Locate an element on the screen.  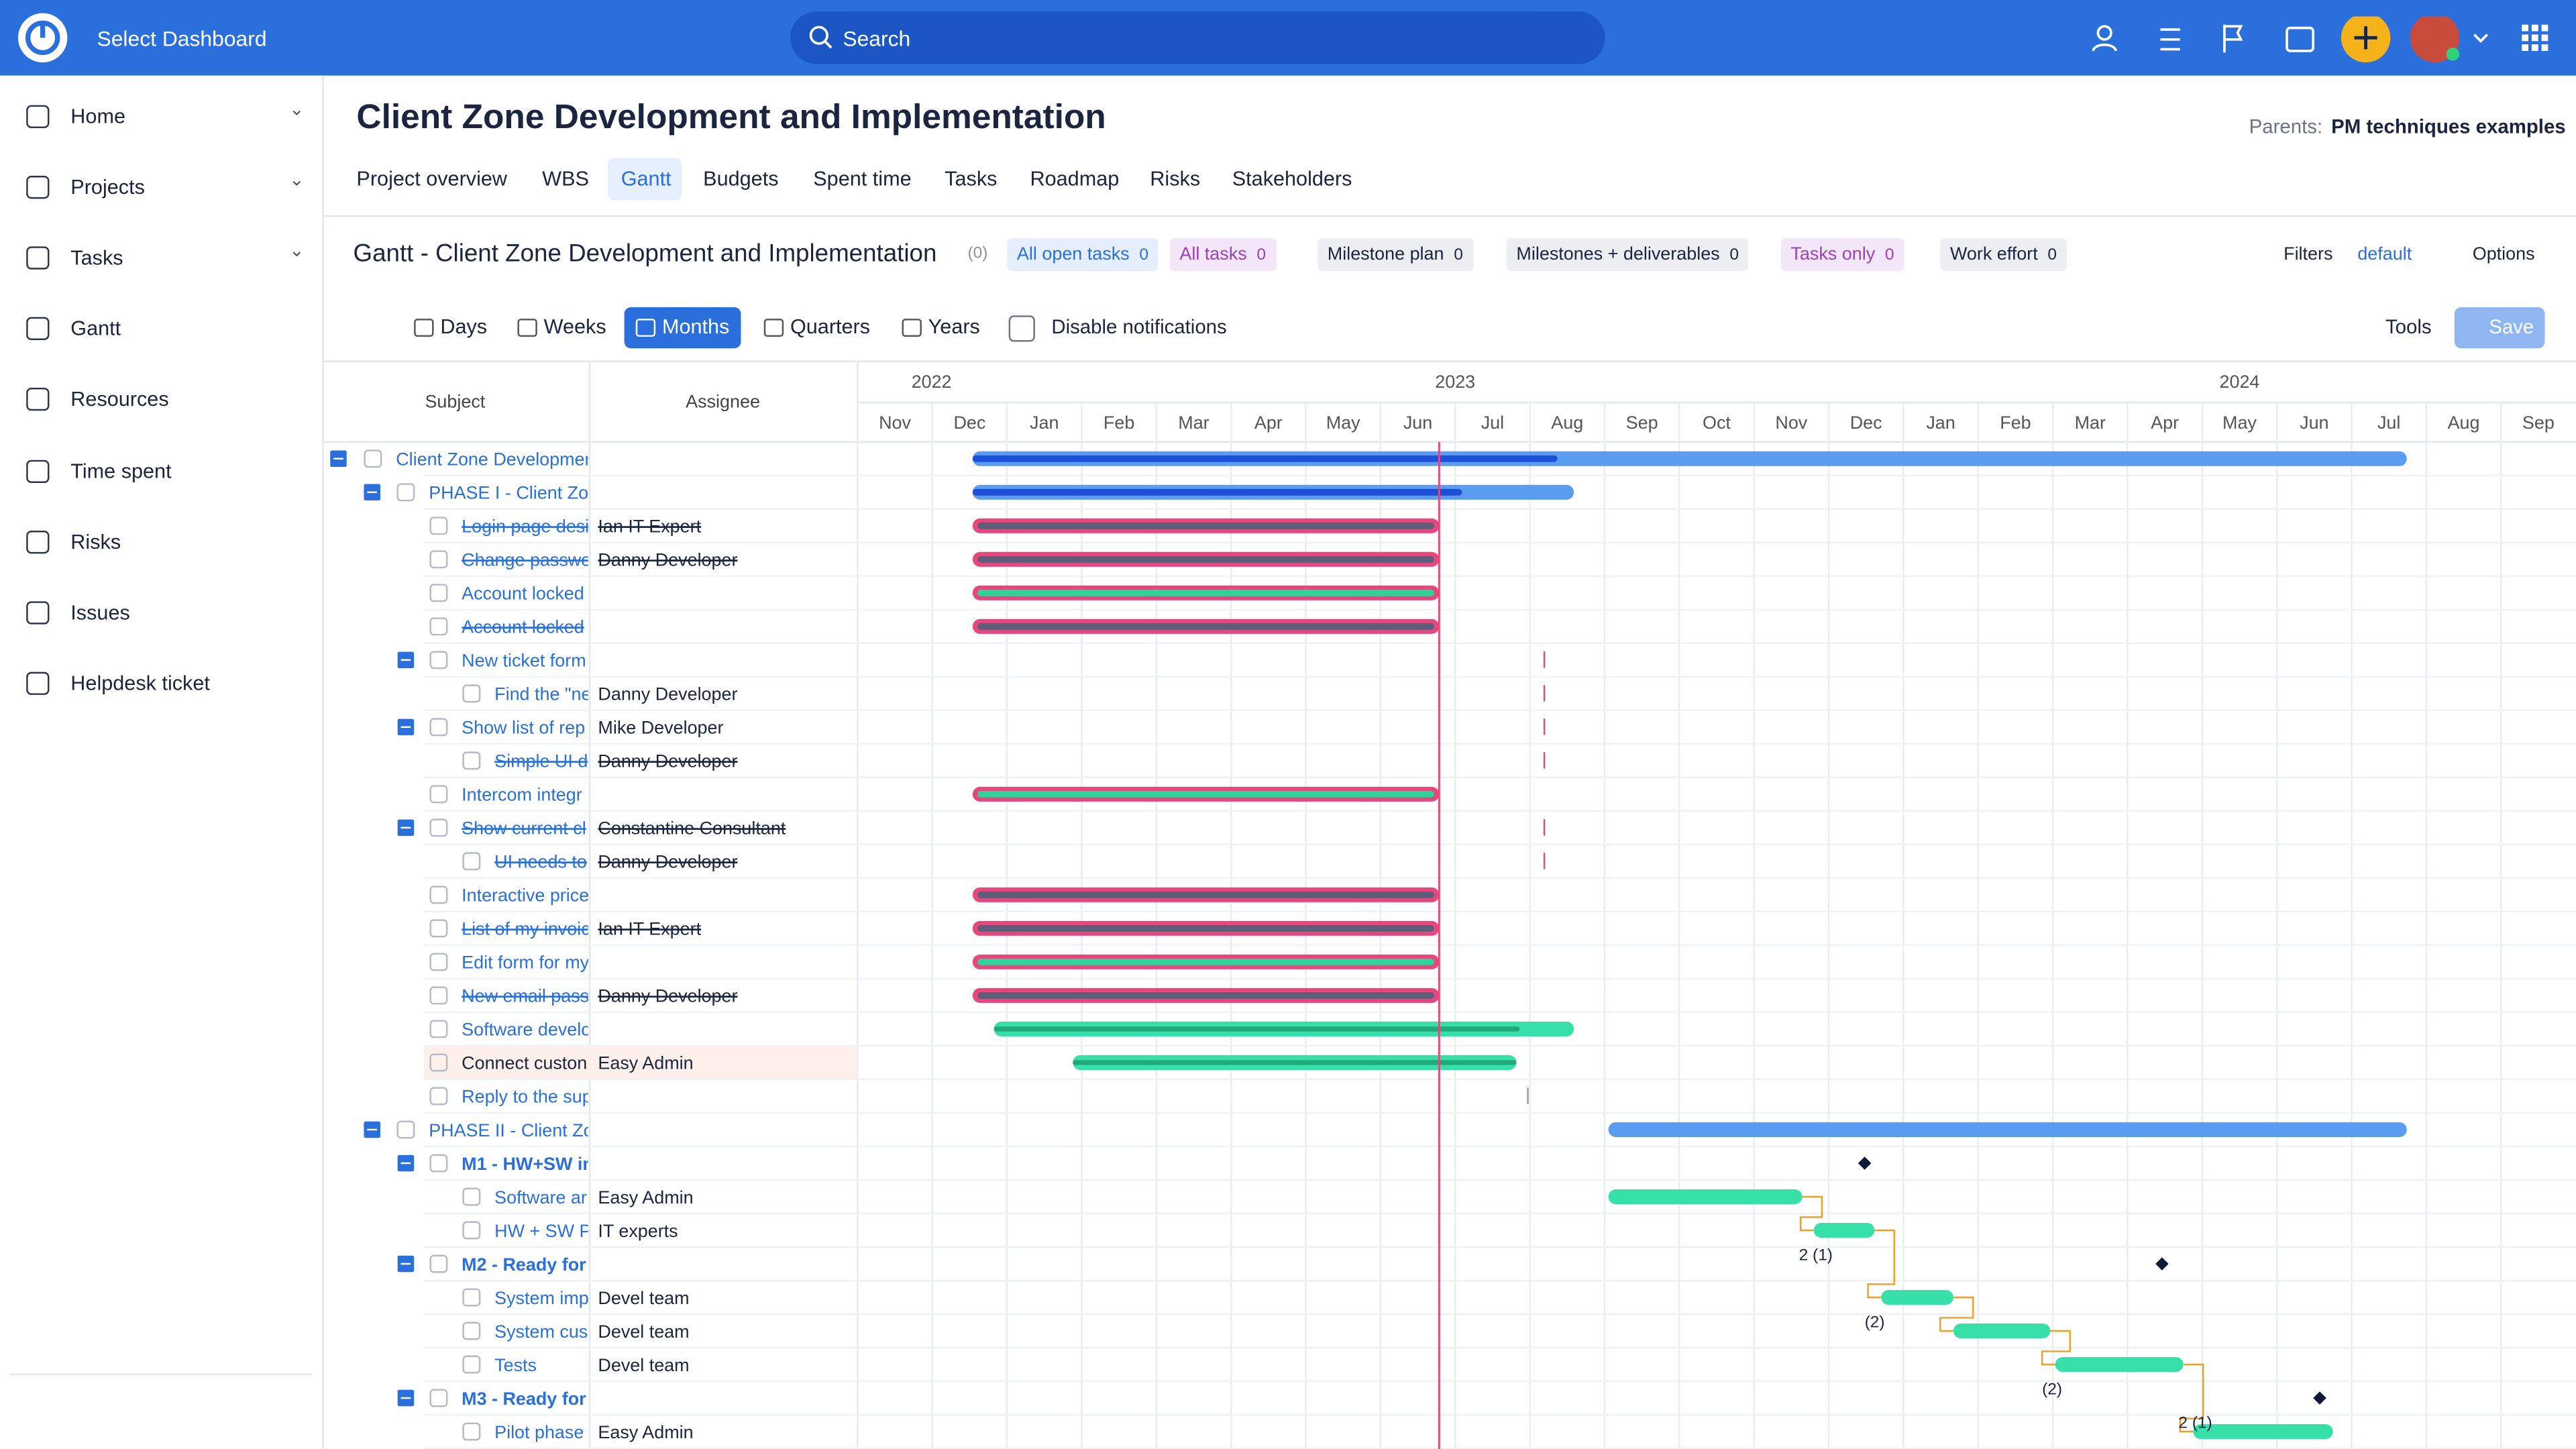
filter-chip: Milestone plan 0 is located at coordinates (1395, 255).